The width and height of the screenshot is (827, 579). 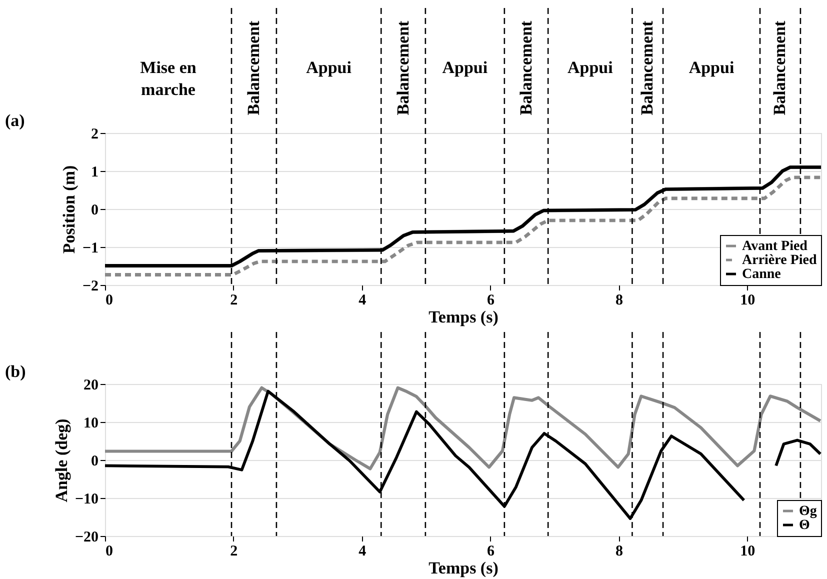 What do you see at coordinates (90, 286) in the screenshot?
I see `y-tick-label: −2` at bounding box center [90, 286].